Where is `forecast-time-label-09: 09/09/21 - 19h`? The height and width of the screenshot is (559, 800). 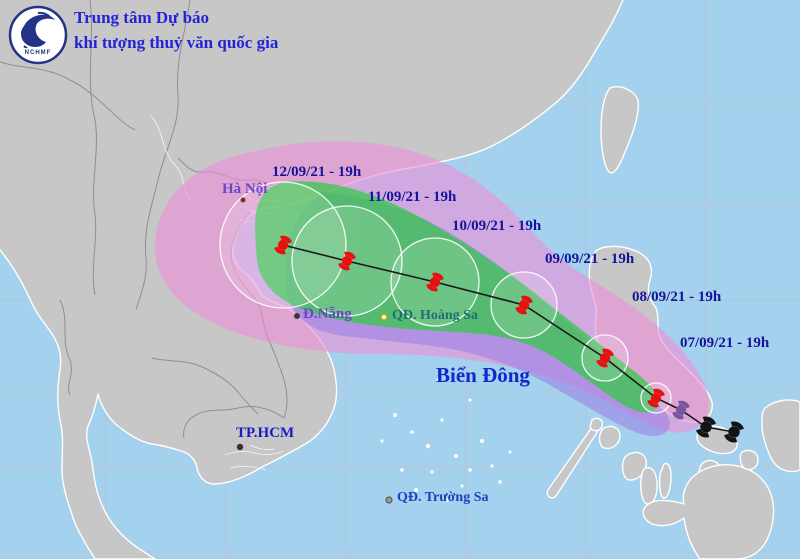 forecast-time-label-09: 09/09/21 - 19h is located at coordinates (590, 259).